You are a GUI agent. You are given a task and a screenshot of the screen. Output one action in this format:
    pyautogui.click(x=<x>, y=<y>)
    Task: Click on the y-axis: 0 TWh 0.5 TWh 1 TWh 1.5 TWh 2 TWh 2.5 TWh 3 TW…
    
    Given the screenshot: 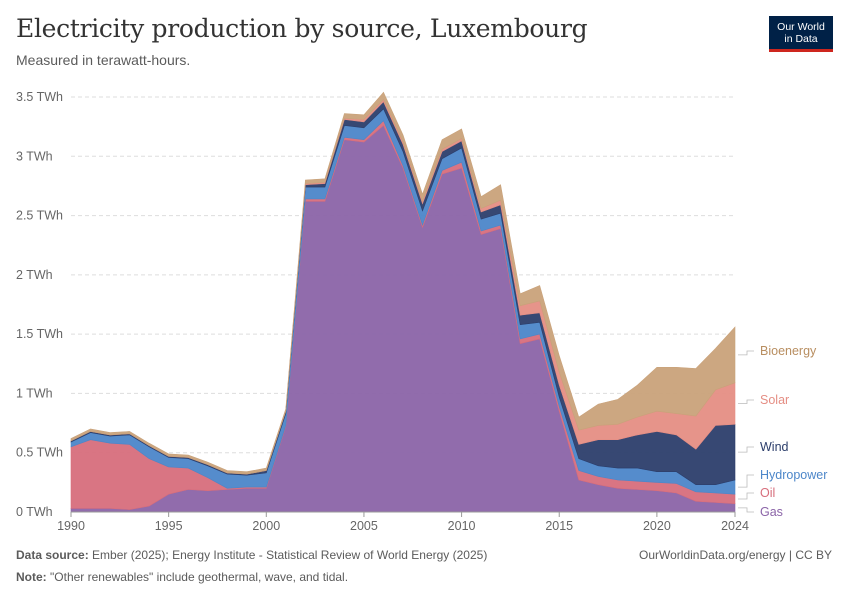 What is the action you would take?
    pyautogui.click(x=39, y=304)
    